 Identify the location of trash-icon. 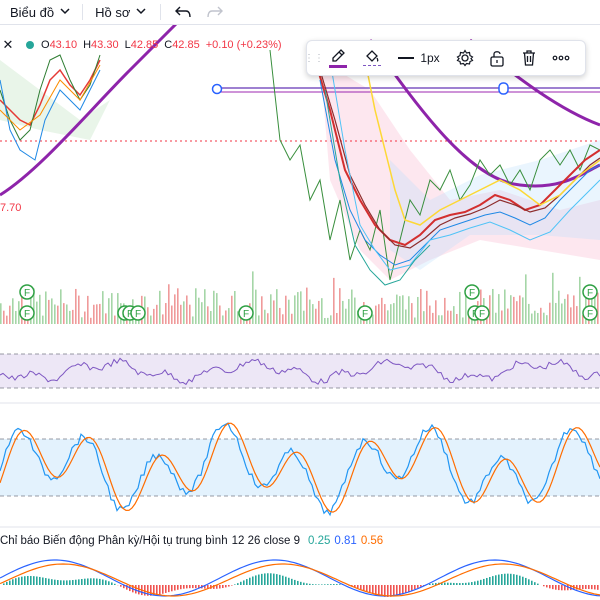
(529, 58).